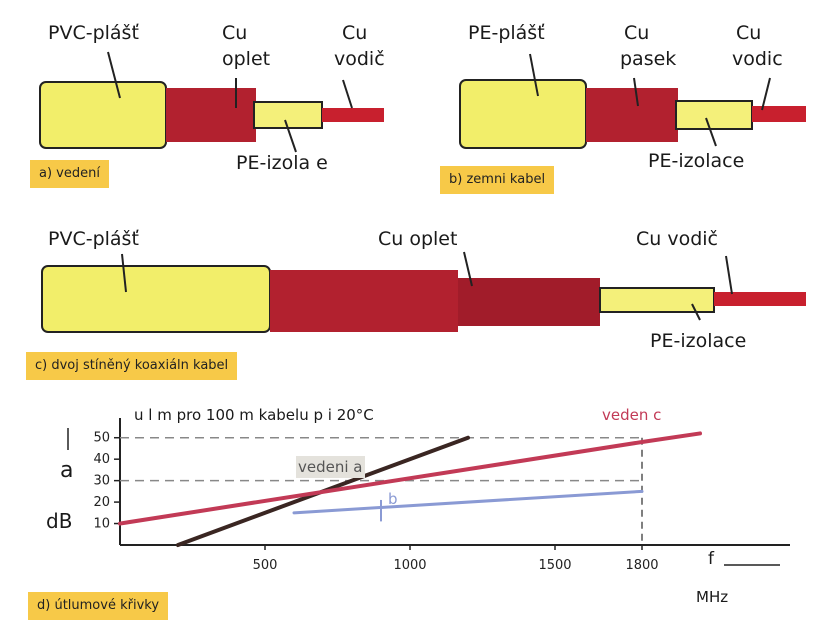 Image resolution: width=816 pixels, height=620 pixels. I want to click on chart-title: u l m pro 100 m kabelu p i 20°C, so click(254, 415).